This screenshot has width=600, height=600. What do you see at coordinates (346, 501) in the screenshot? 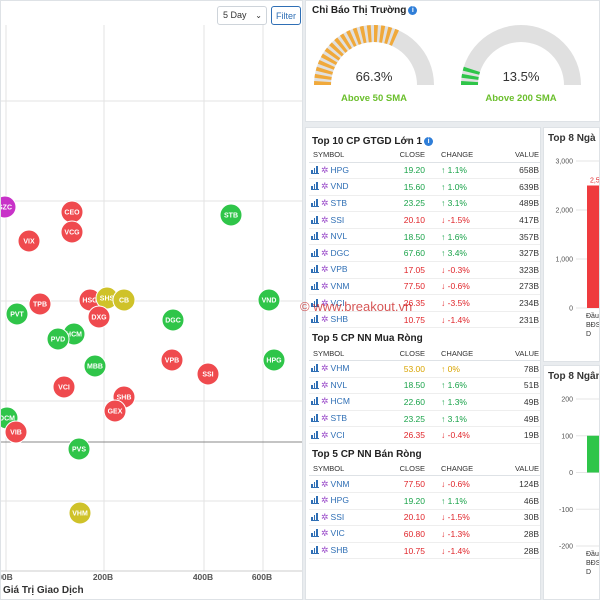
I see `symbol-cell: ✲ HPG` at bounding box center [346, 501].